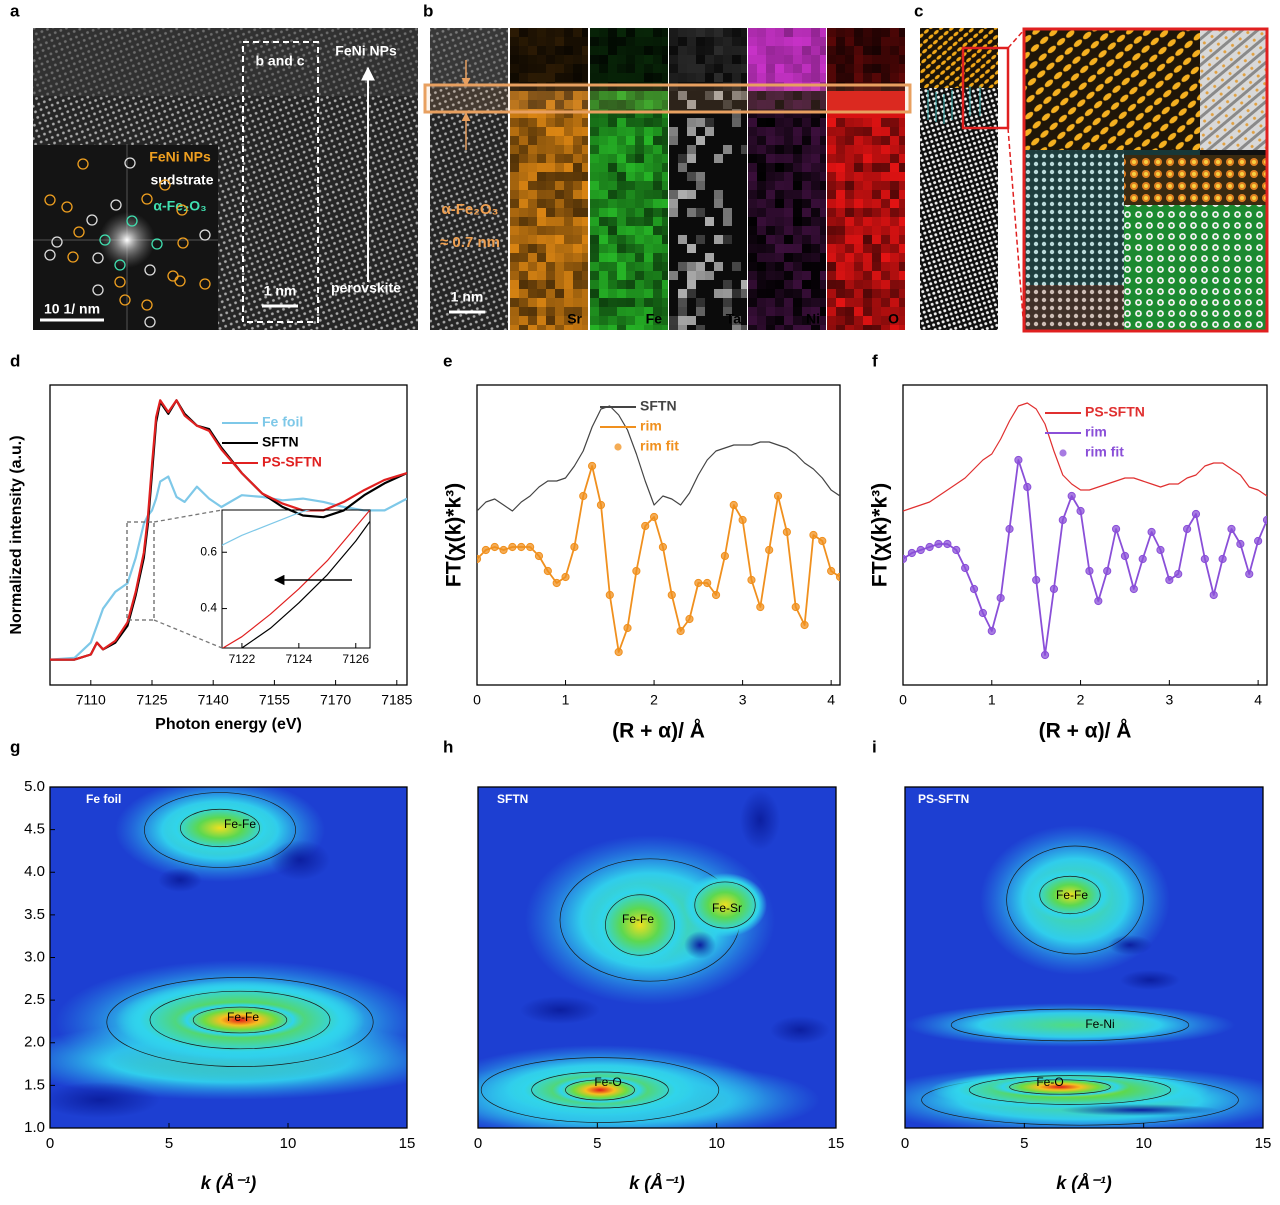 The height and width of the screenshot is (1205, 1280). I want to click on y-tick-label: 0.6, so click(208, 551).